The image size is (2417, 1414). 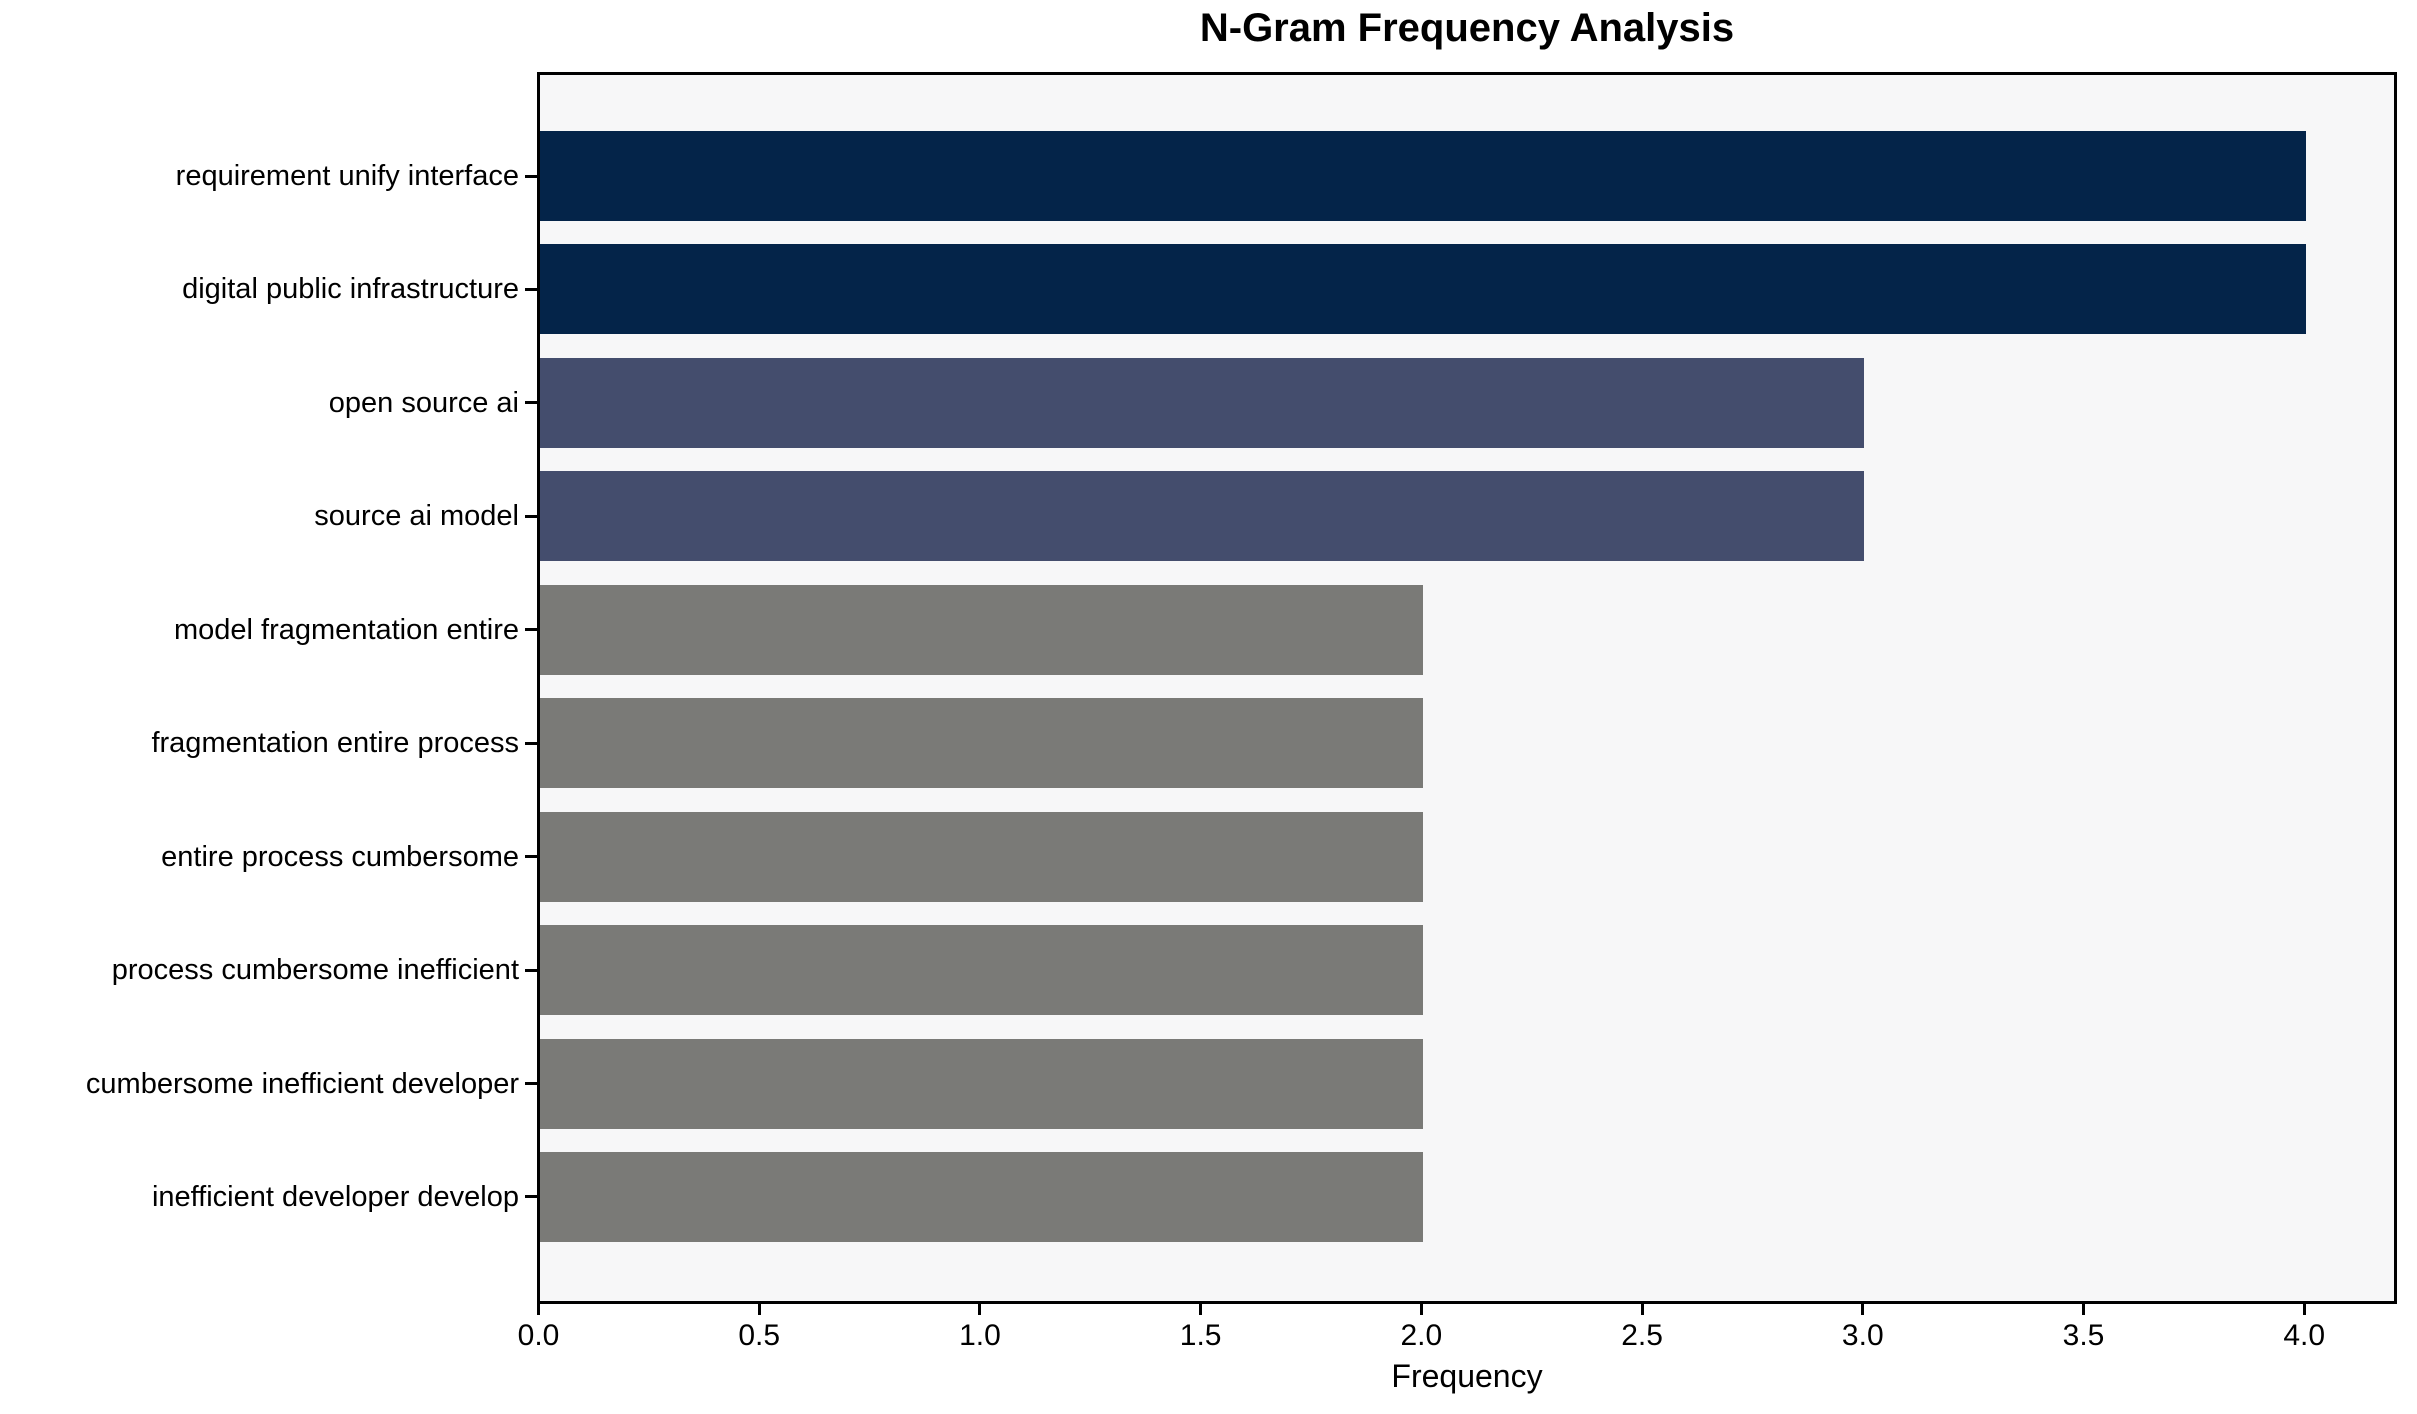 What do you see at coordinates (980, 1335) in the screenshot?
I see `x-tick-label: 1.0` at bounding box center [980, 1335].